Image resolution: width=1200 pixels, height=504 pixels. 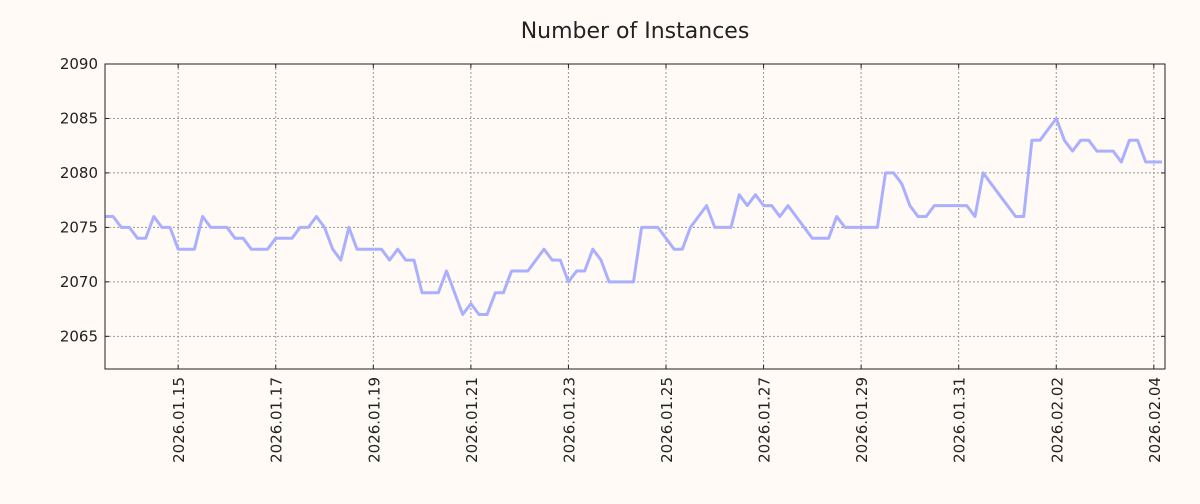 What do you see at coordinates (472, 420) in the screenshot?
I see `x-tick-label: 2026.01.21` at bounding box center [472, 420].